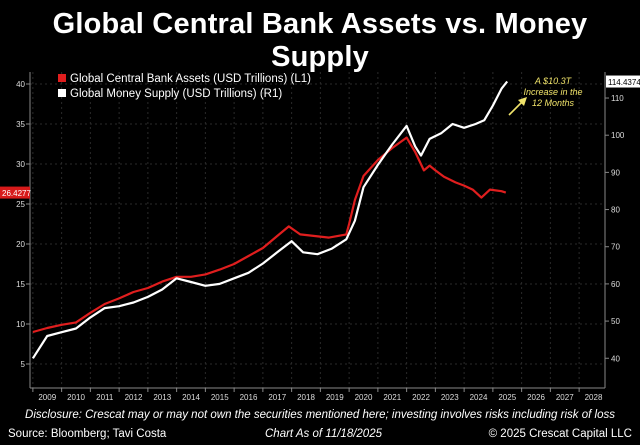 The width and height of the screenshot is (640, 445). Describe the element at coordinates (594, 397) in the screenshot. I see `x-tick-label: 2028` at that location.